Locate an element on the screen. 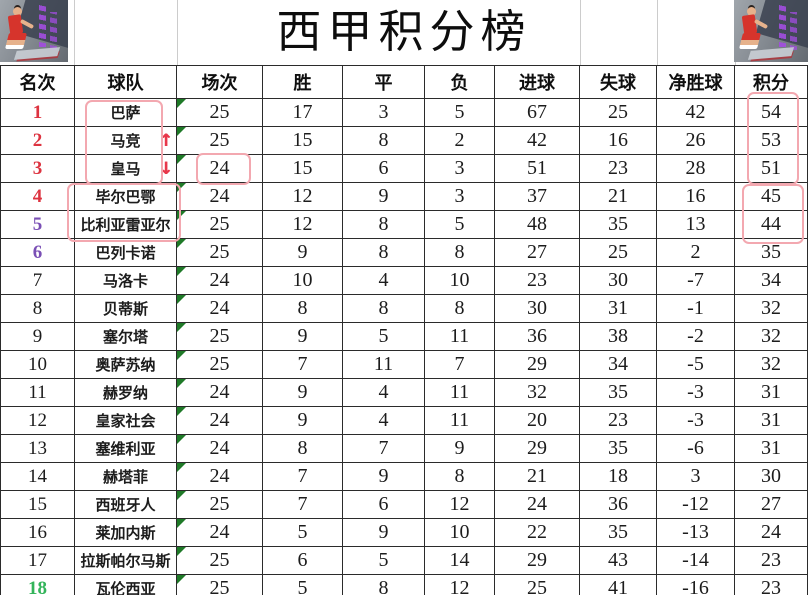 The height and width of the screenshot is (595, 808). goal-diff-cell: 2 is located at coordinates (696, 253).